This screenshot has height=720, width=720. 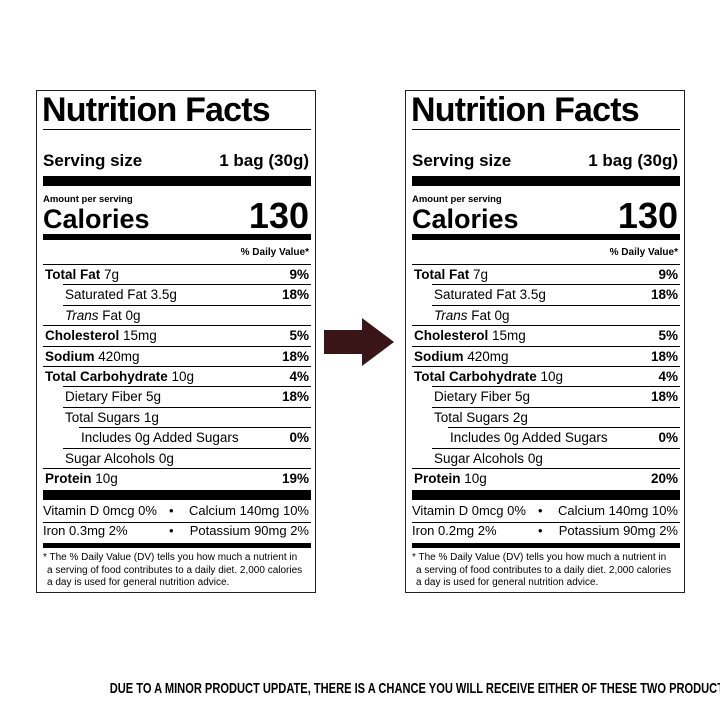 I want to click on nutrient-name: Includes 0g Added Sugars, so click(x=529, y=438).